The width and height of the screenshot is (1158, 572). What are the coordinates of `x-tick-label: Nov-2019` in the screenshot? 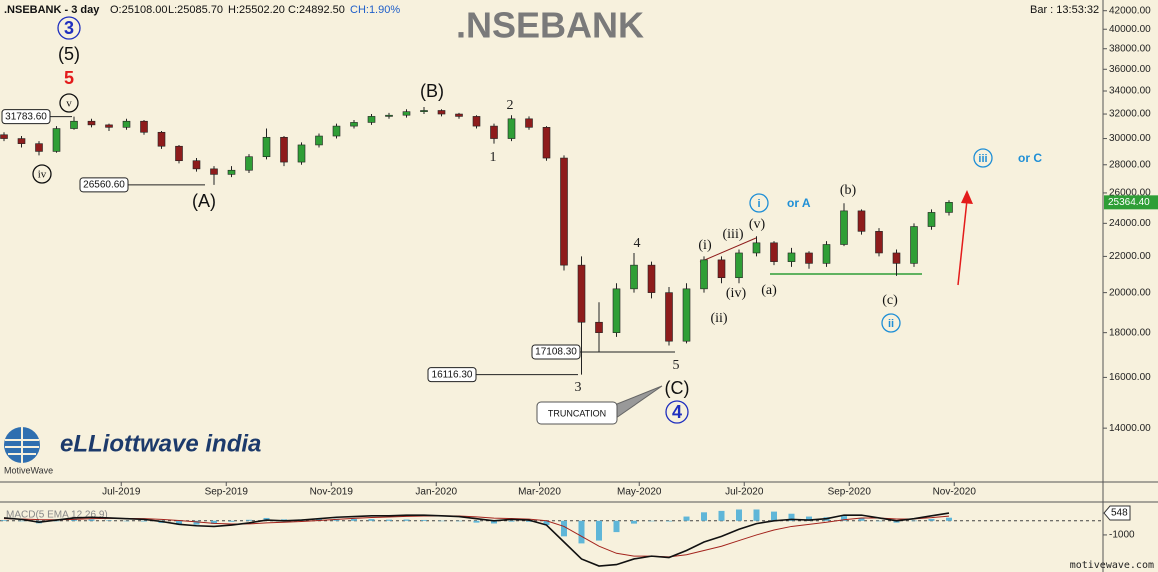 It's located at (332, 492).